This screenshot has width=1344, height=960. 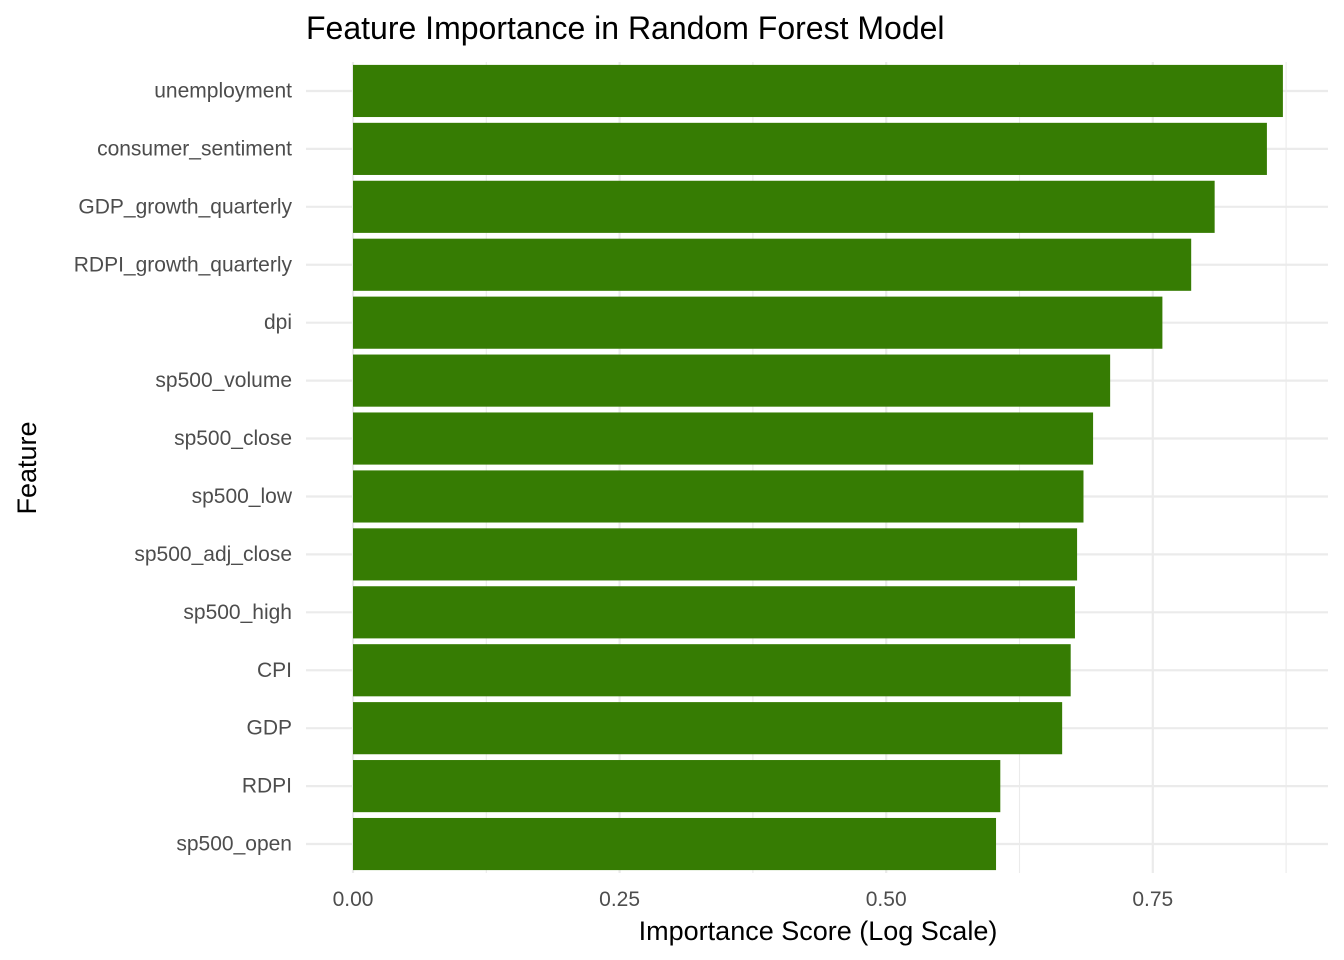 What do you see at coordinates (223, 380) in the screenshot?
I see `y-tick-label: sp500_volume` at bounding box center [223, 380].